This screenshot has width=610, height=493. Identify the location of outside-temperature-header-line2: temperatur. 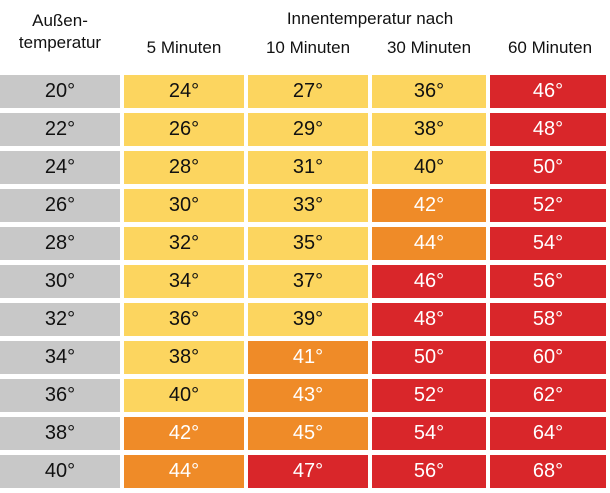
(60, 42).